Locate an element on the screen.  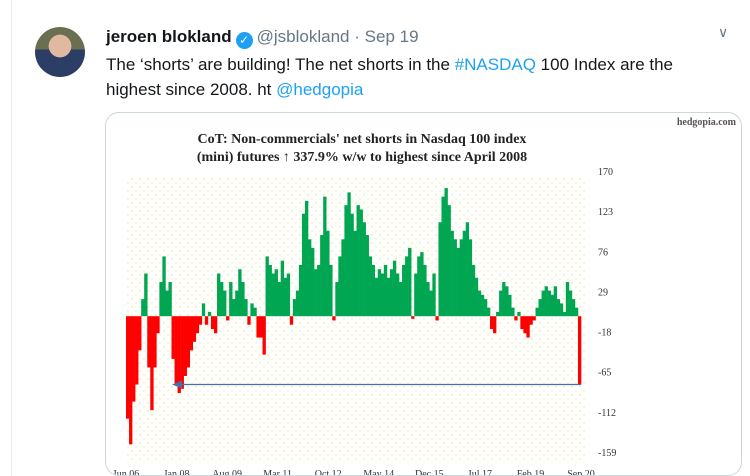
author-handle: @jsblokland is located at coordinates (303, 36).